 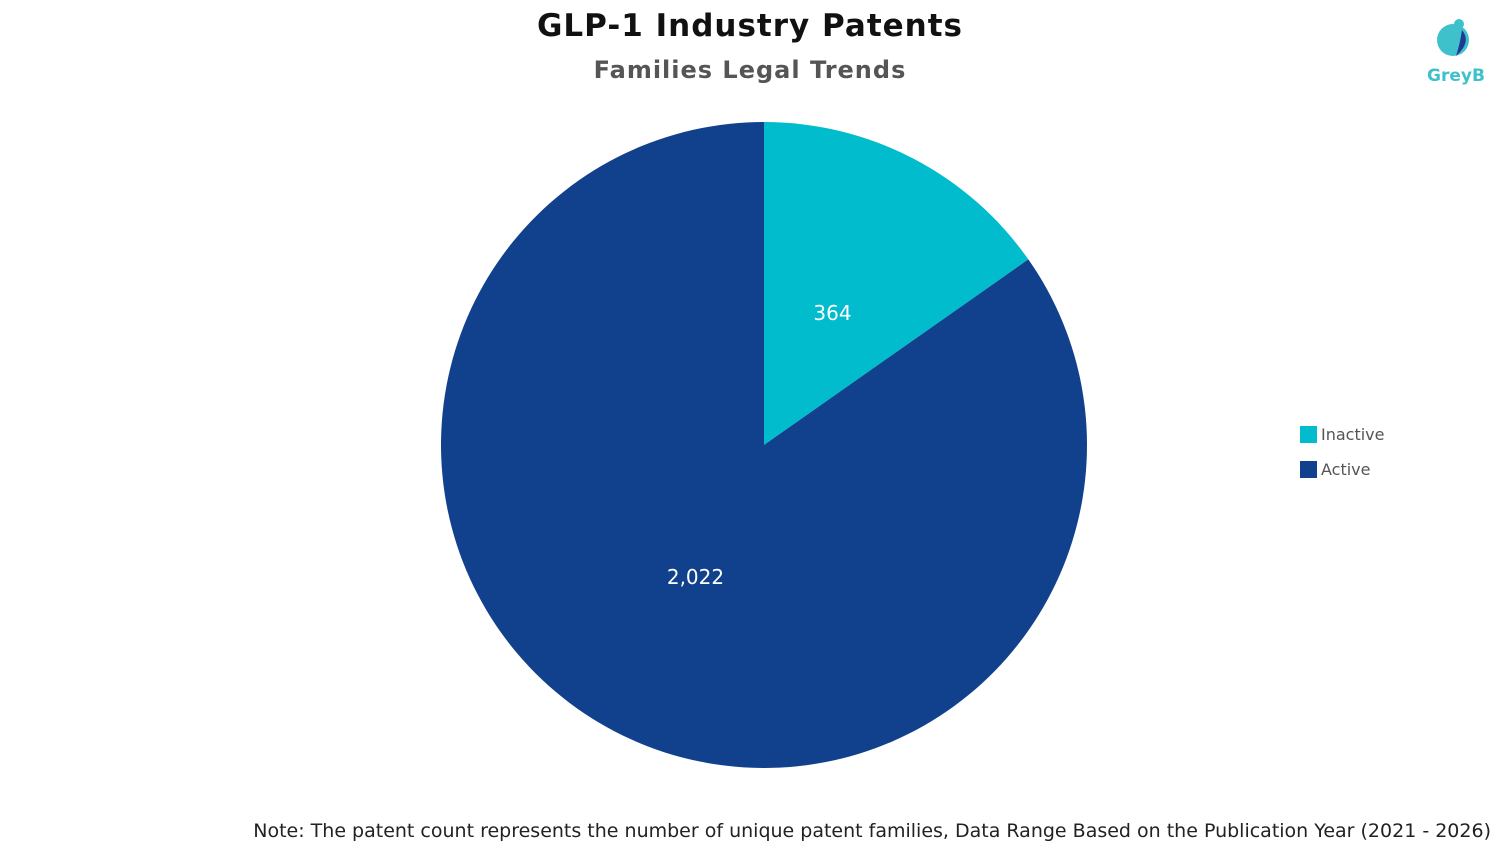 What do you see at coordinates (832, 313) in the screenshot?
I see `data-label-inactive: 364` at bounding box center [832, 313].